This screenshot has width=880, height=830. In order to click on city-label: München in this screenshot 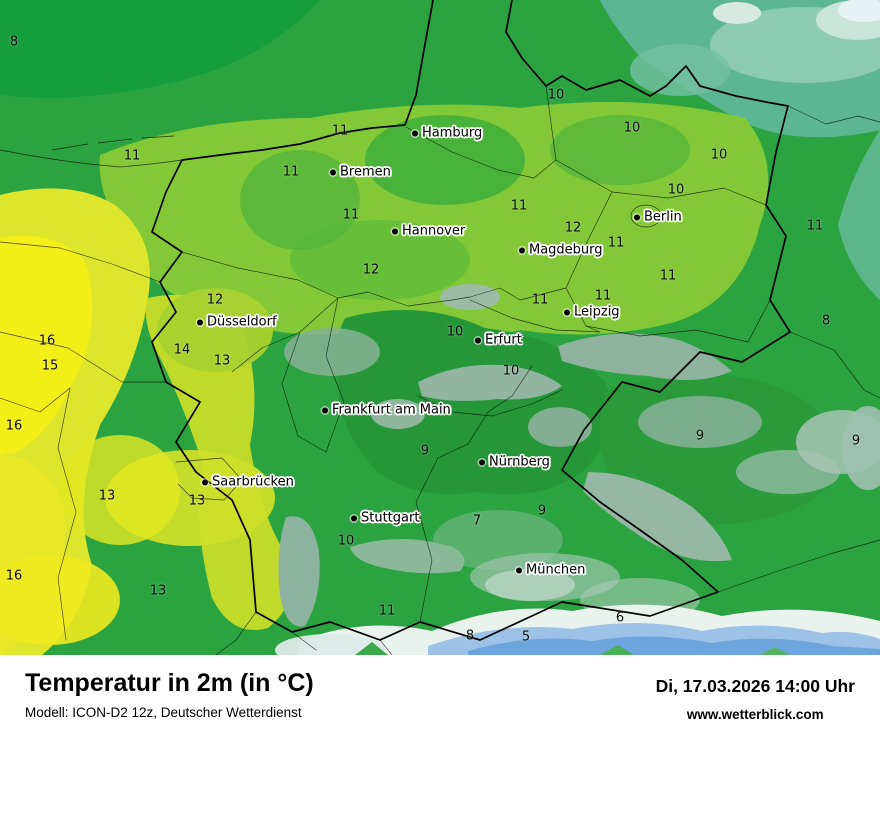, I will do `click(556, 570)`.